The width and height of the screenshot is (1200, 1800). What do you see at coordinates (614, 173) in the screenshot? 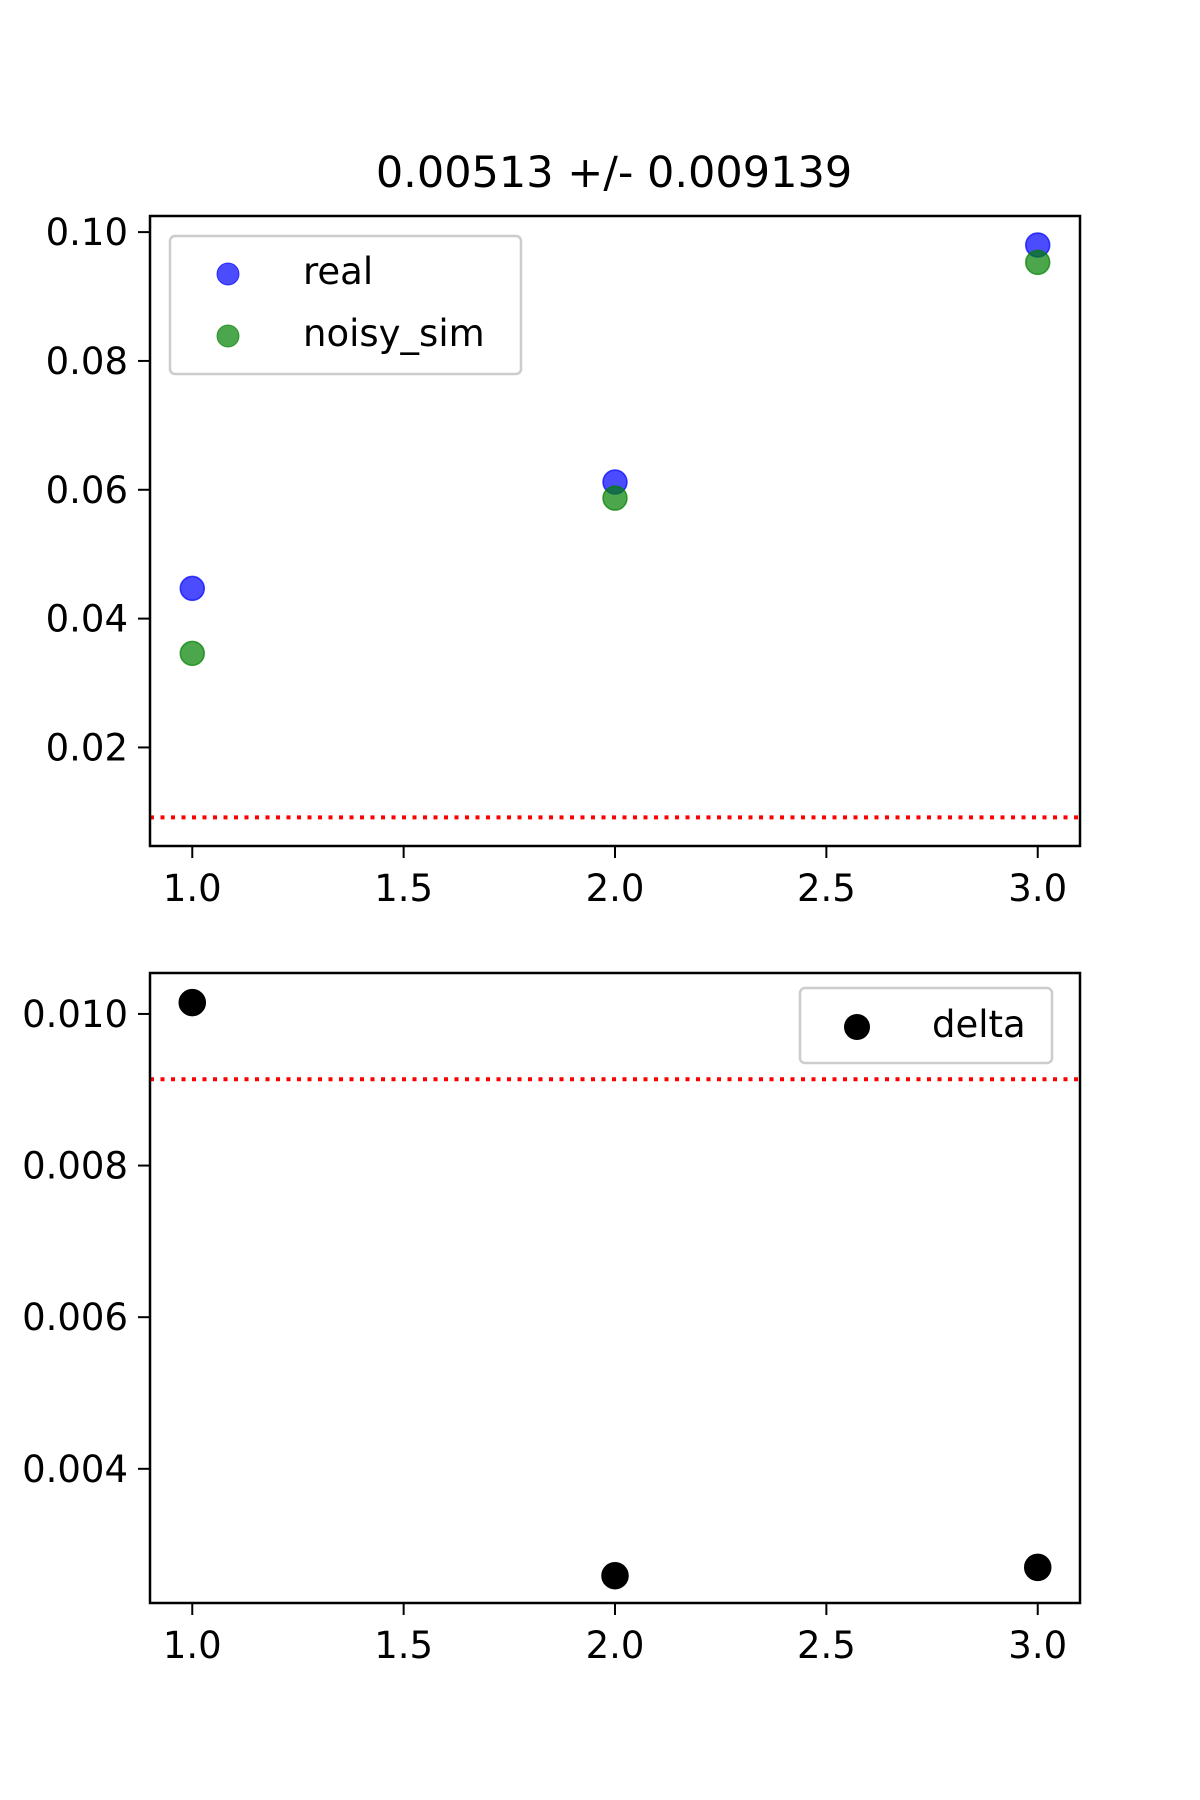
I see `top-chart-title: 0.00513 +/- 0.009139` at bounding box center [614, 173].